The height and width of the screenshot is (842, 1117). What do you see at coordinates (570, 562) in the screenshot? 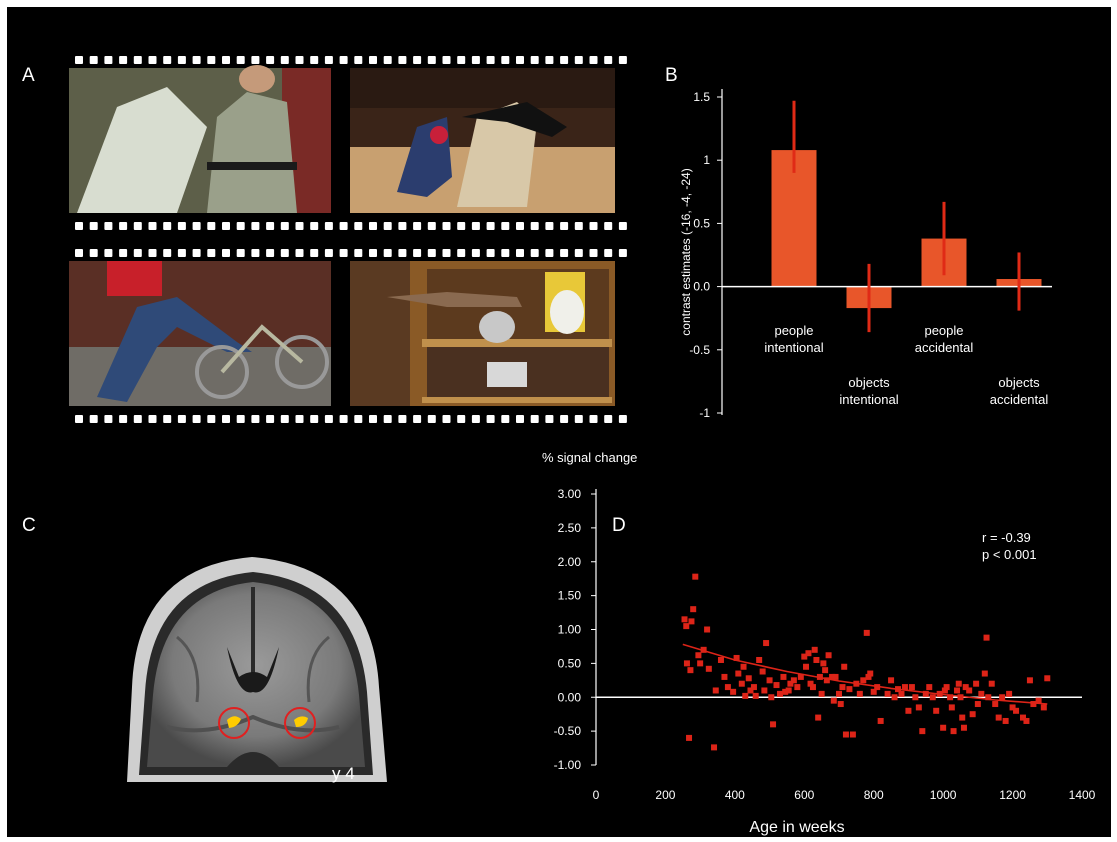
I see `y-tick-label: 2.00` at bounding box center [570, 562].